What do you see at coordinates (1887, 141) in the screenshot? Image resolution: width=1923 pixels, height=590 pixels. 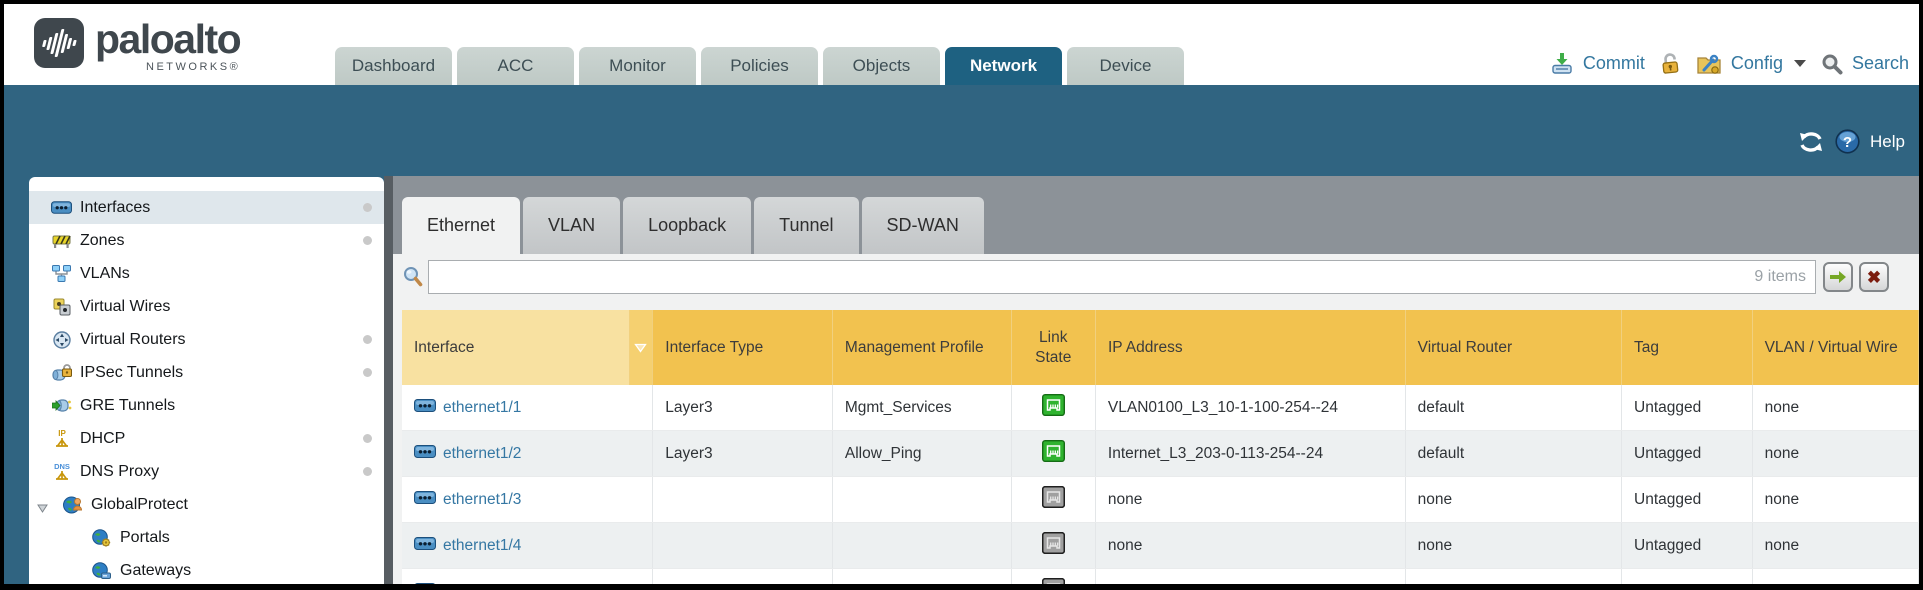 I see `help-label: Help` at bounding box center [1887, 141].